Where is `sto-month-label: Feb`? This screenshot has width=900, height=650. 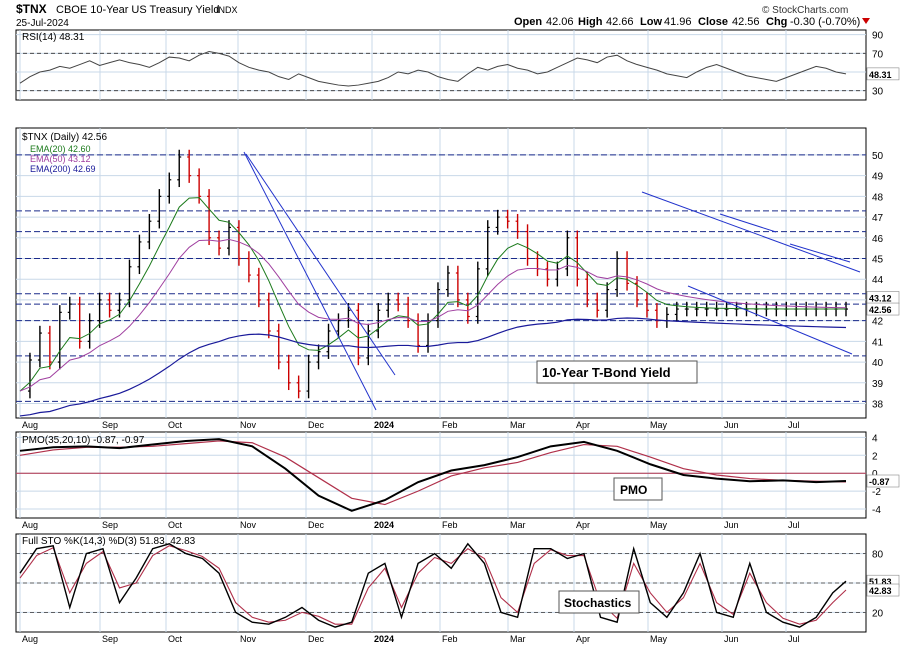 sto-month-label: Feb is located at coordinates (450, 639).